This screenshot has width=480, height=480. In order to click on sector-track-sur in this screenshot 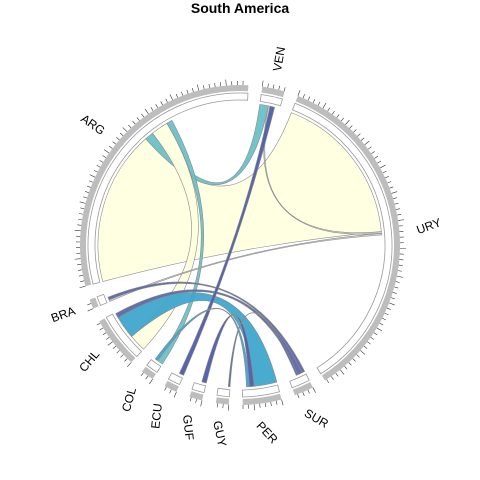, I will do `click(299, 381)`.